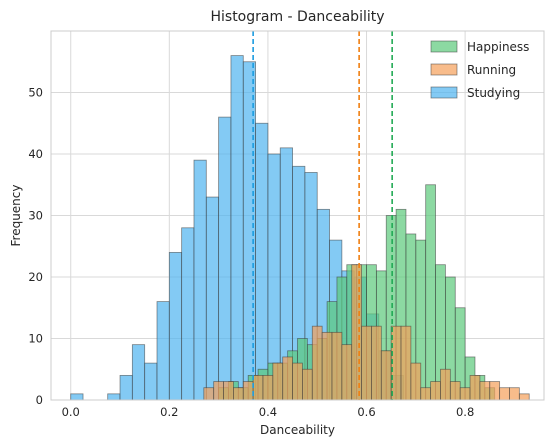 The image size is (555, 448). I want to click on y-tick-label: 0, so click(39, 400).